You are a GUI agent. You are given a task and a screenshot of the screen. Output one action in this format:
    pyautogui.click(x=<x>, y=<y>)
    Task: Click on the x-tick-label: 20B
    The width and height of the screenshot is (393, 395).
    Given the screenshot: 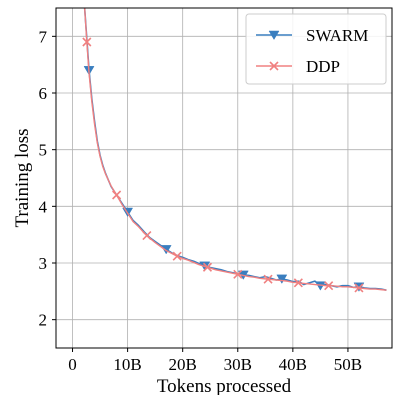 What is the action you would take?
    pyautogui.click(x=183, y=364)
    